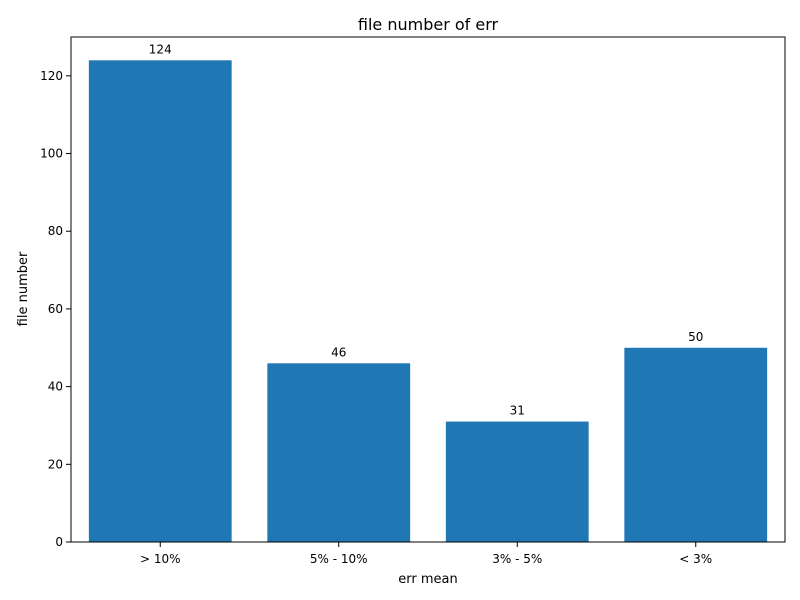 The height and width of the screenshot is (600, 800). Describe the element at coordinates (51, 154) in the screenshot. I see `y-tick-label: 100` at that location.